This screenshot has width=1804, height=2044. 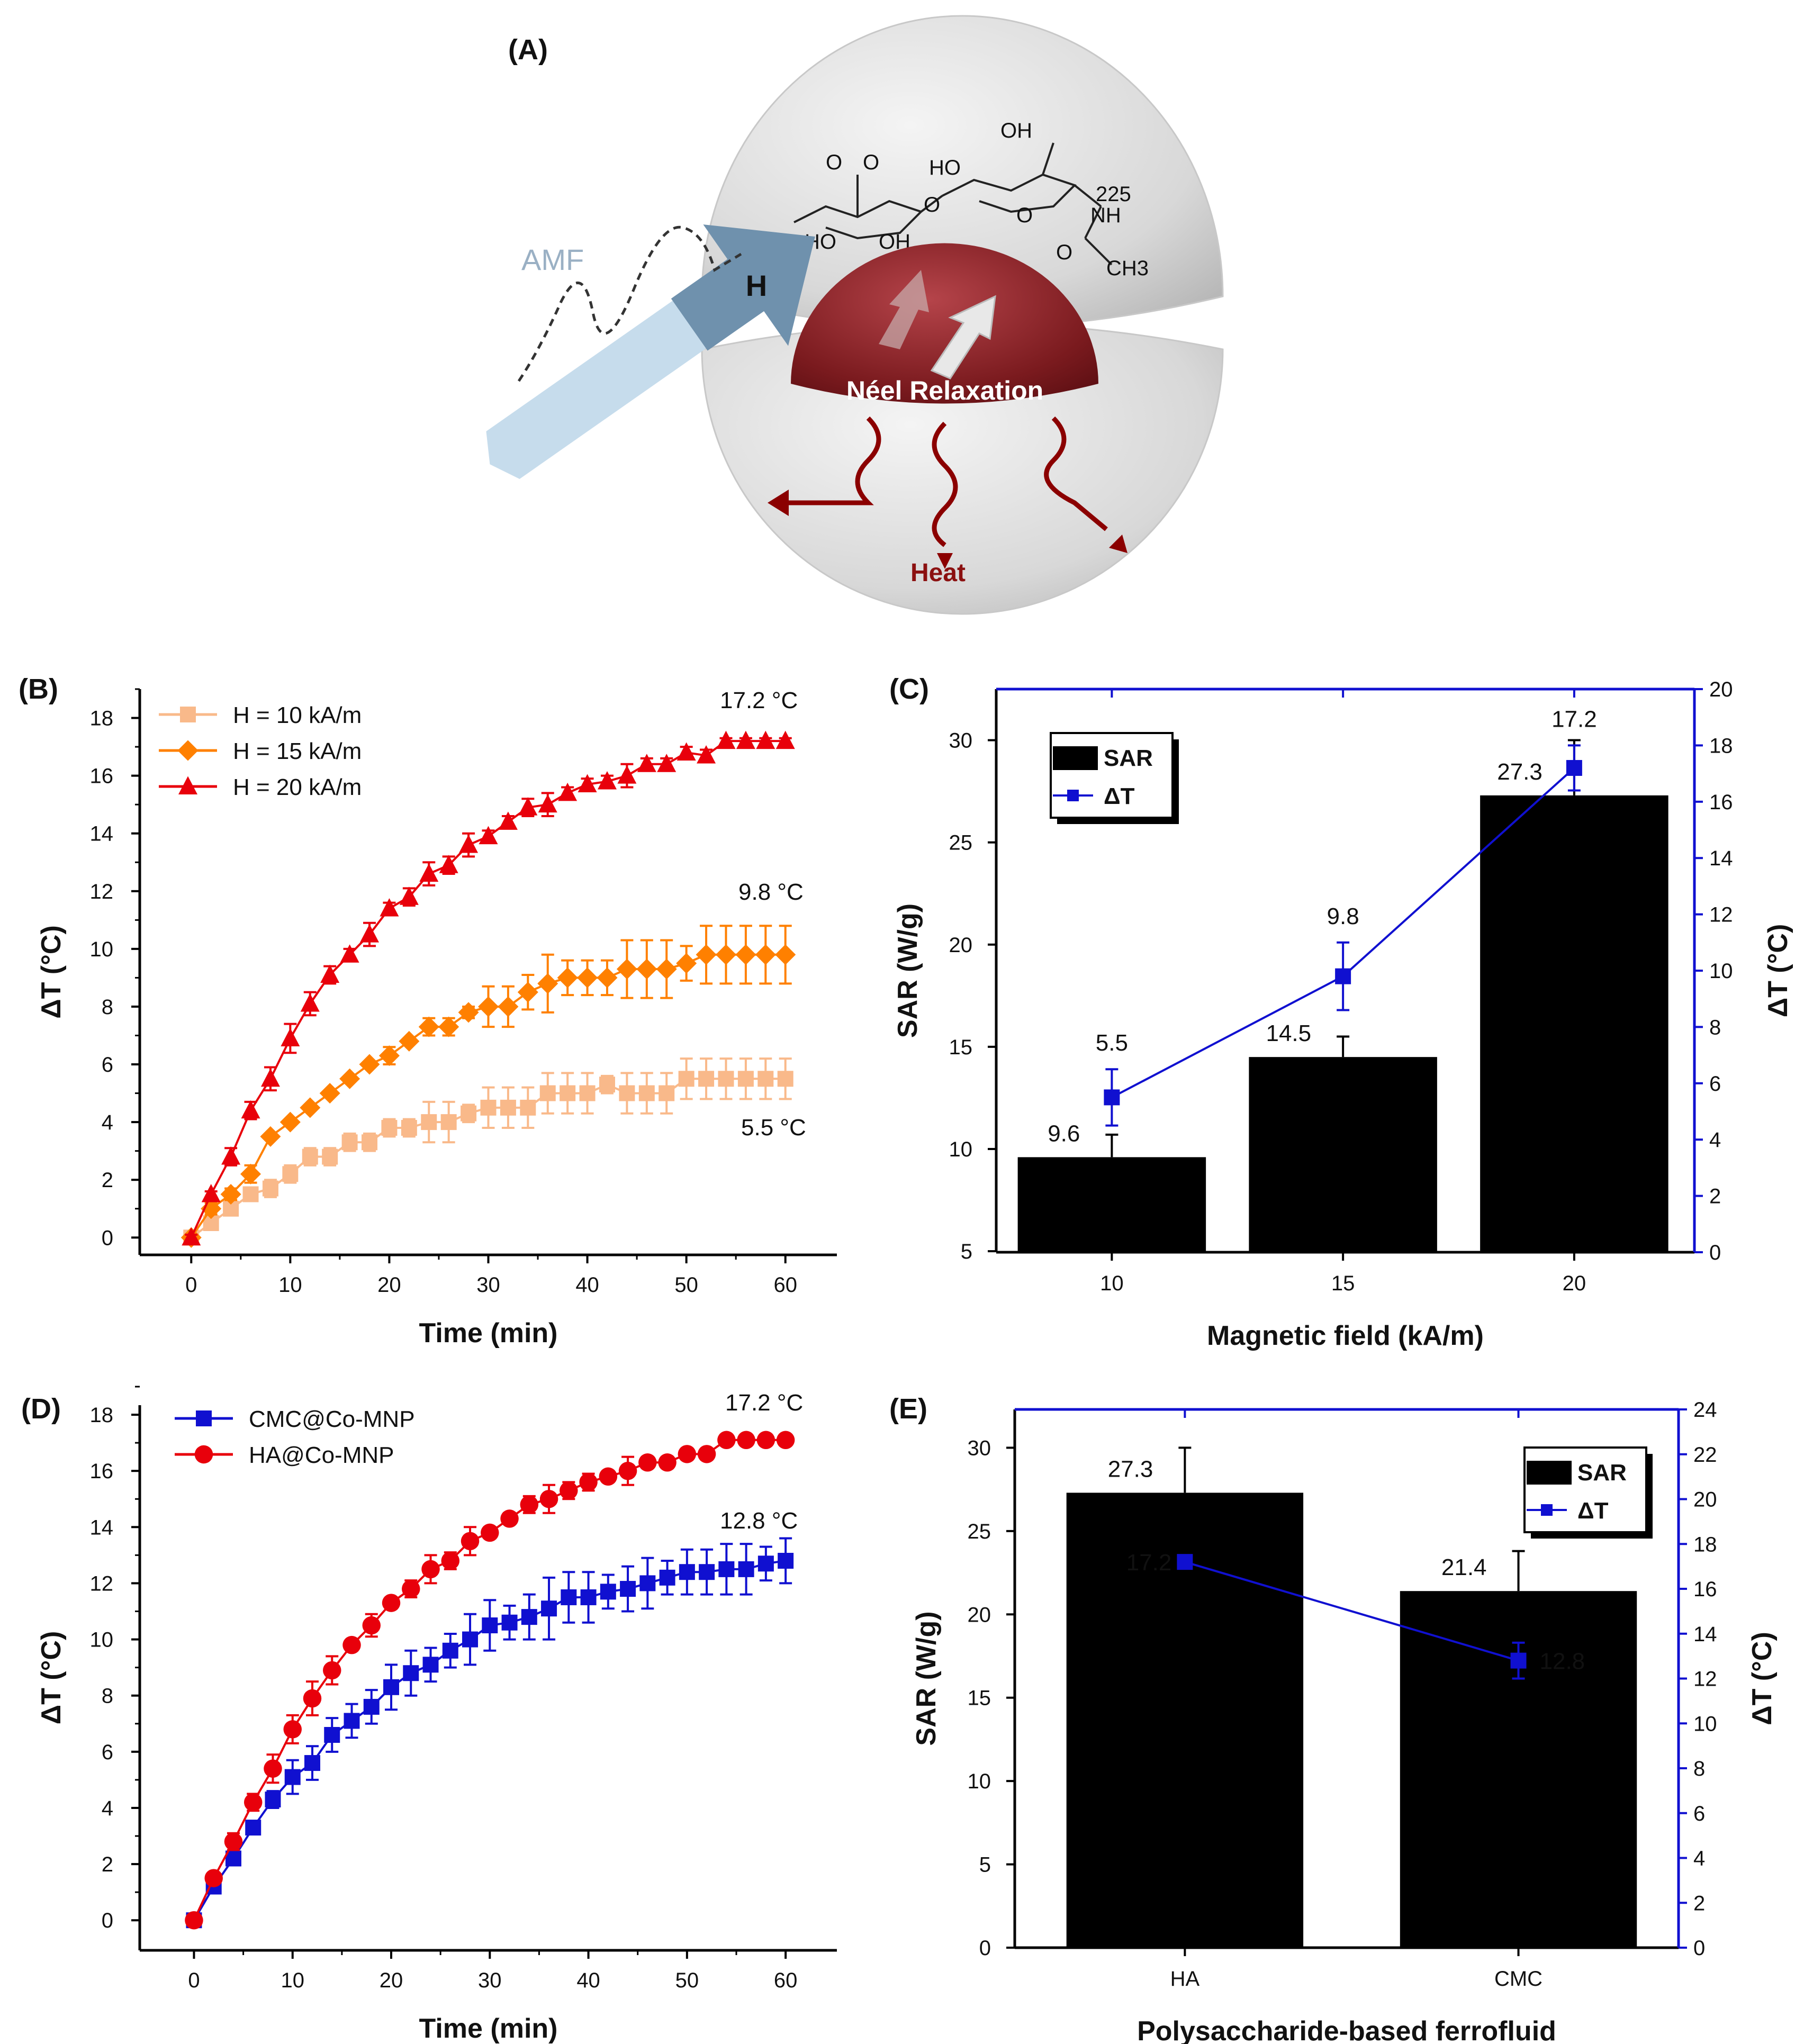 I want to click on delta-t-label: 17.2, so click(x=1149, y=1563).